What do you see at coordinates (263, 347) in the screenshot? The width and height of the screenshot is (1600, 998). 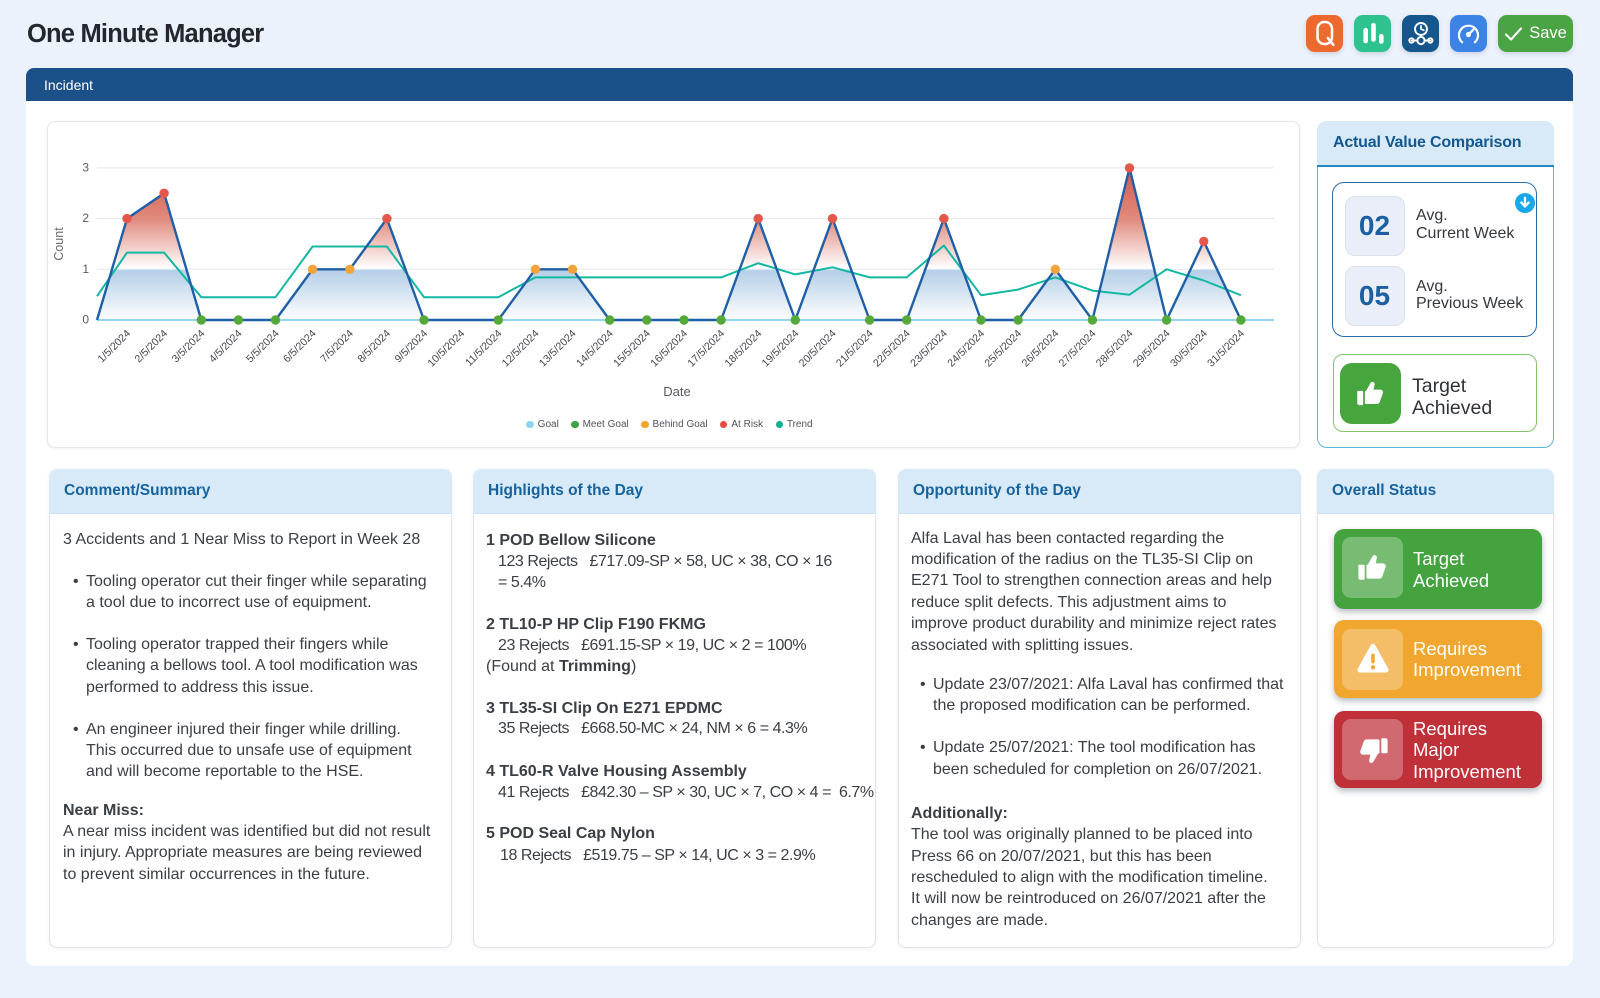 I see `svg-text: 5/5/2024` at bounding box center [263, 347].